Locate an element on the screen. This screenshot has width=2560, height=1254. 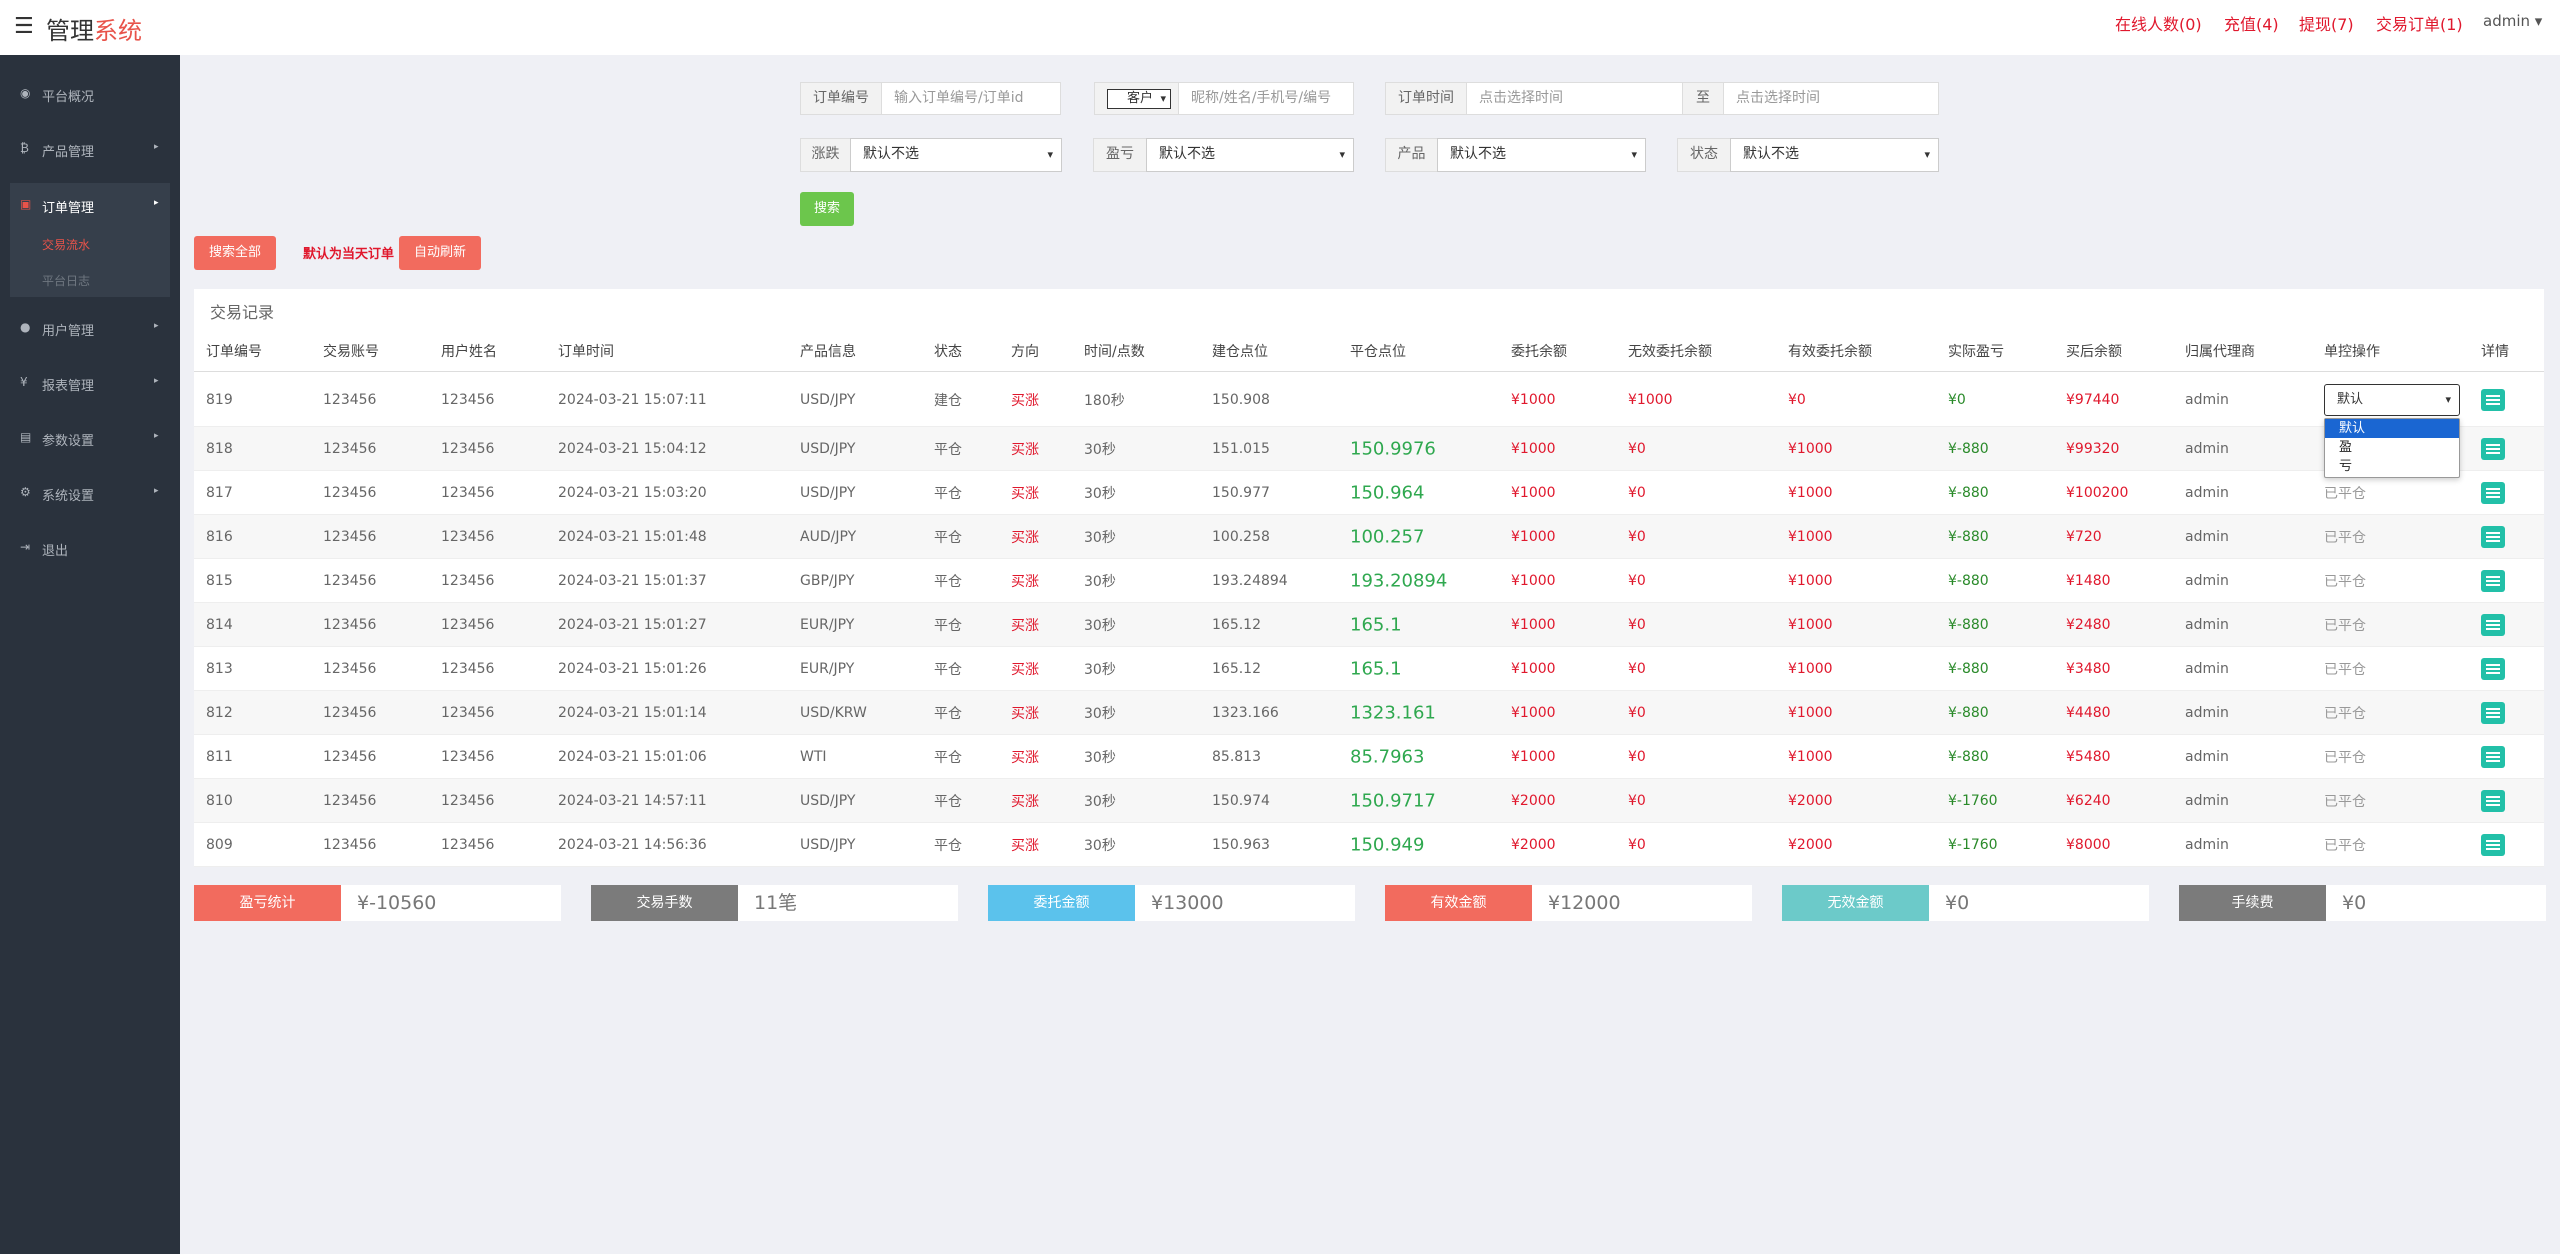
auto-refresh-button: 自动刷新 is located at coordinates (440, 253).